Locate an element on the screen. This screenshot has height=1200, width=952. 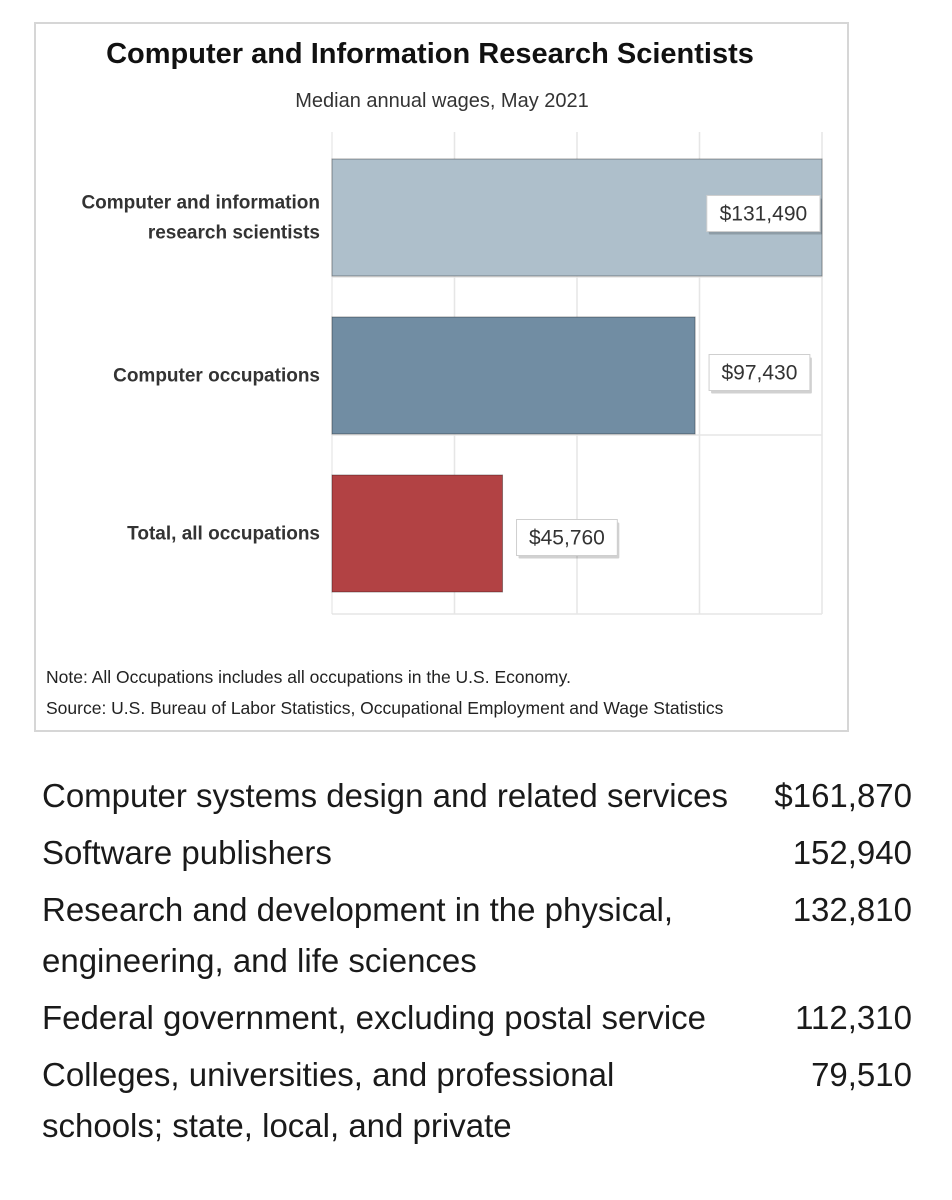
data-label: $45,760 is located at coordinates (567, 538).